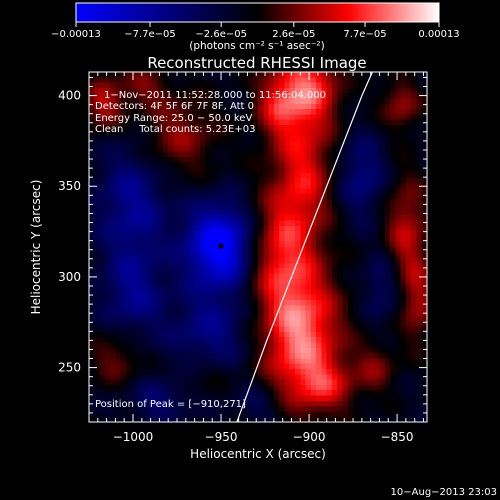 Image resolution: width=500 pixels, height=500 pixels. I want to click on colorbar-tick-label: 0.00013, so click(438, 34).